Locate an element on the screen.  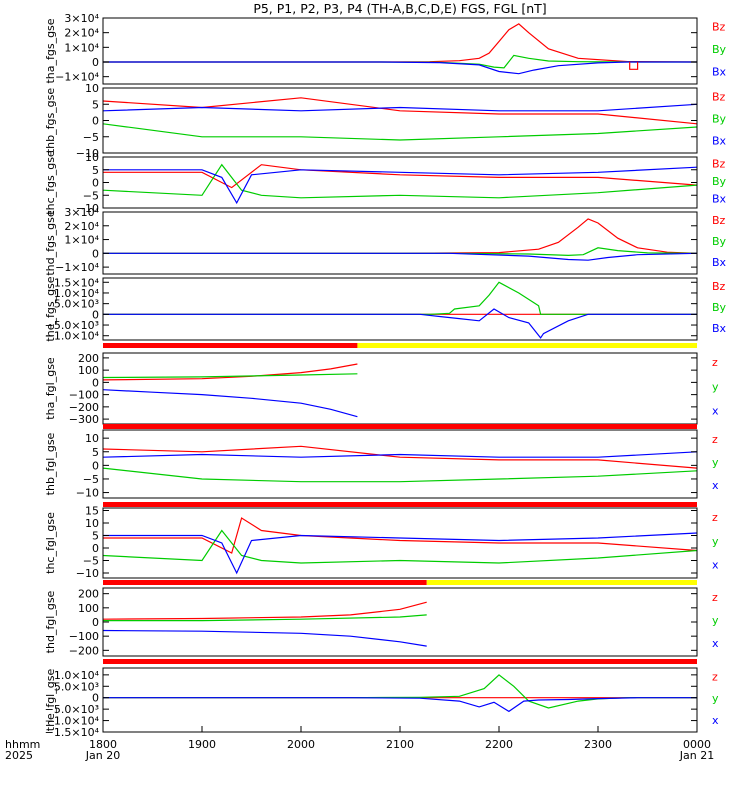
x-tick-label: 1900 is located at coordinates (202, 744).